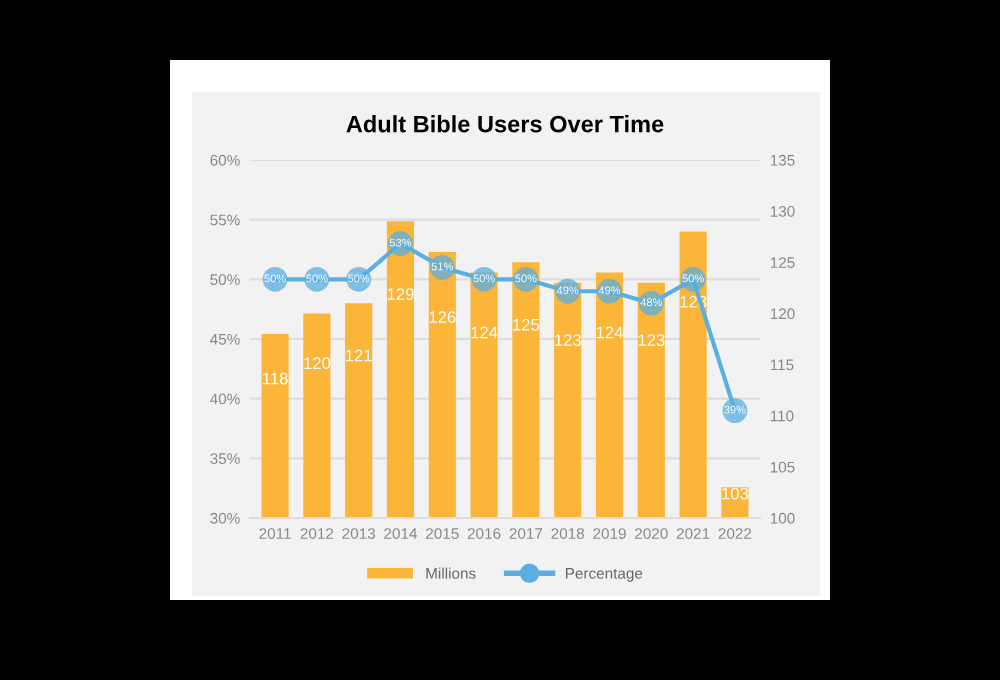  I want to click on data-label: 125, so click(526, 324).